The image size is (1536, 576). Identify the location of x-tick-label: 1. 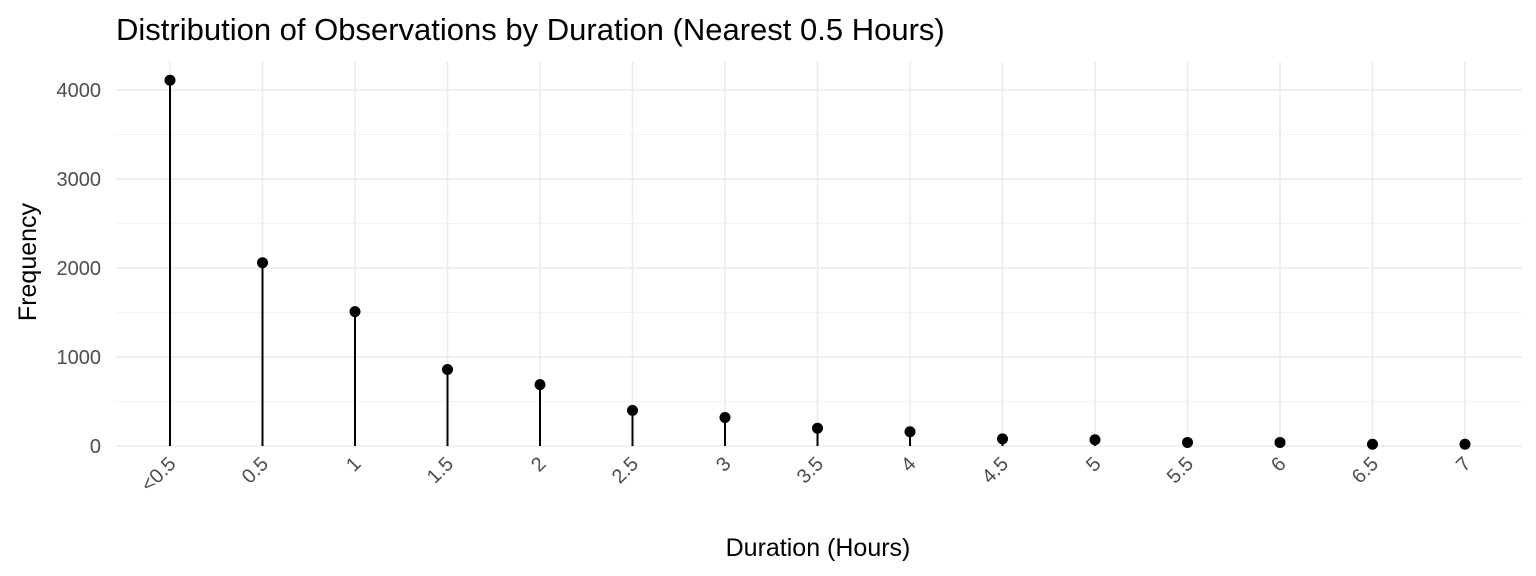
(353, 464).